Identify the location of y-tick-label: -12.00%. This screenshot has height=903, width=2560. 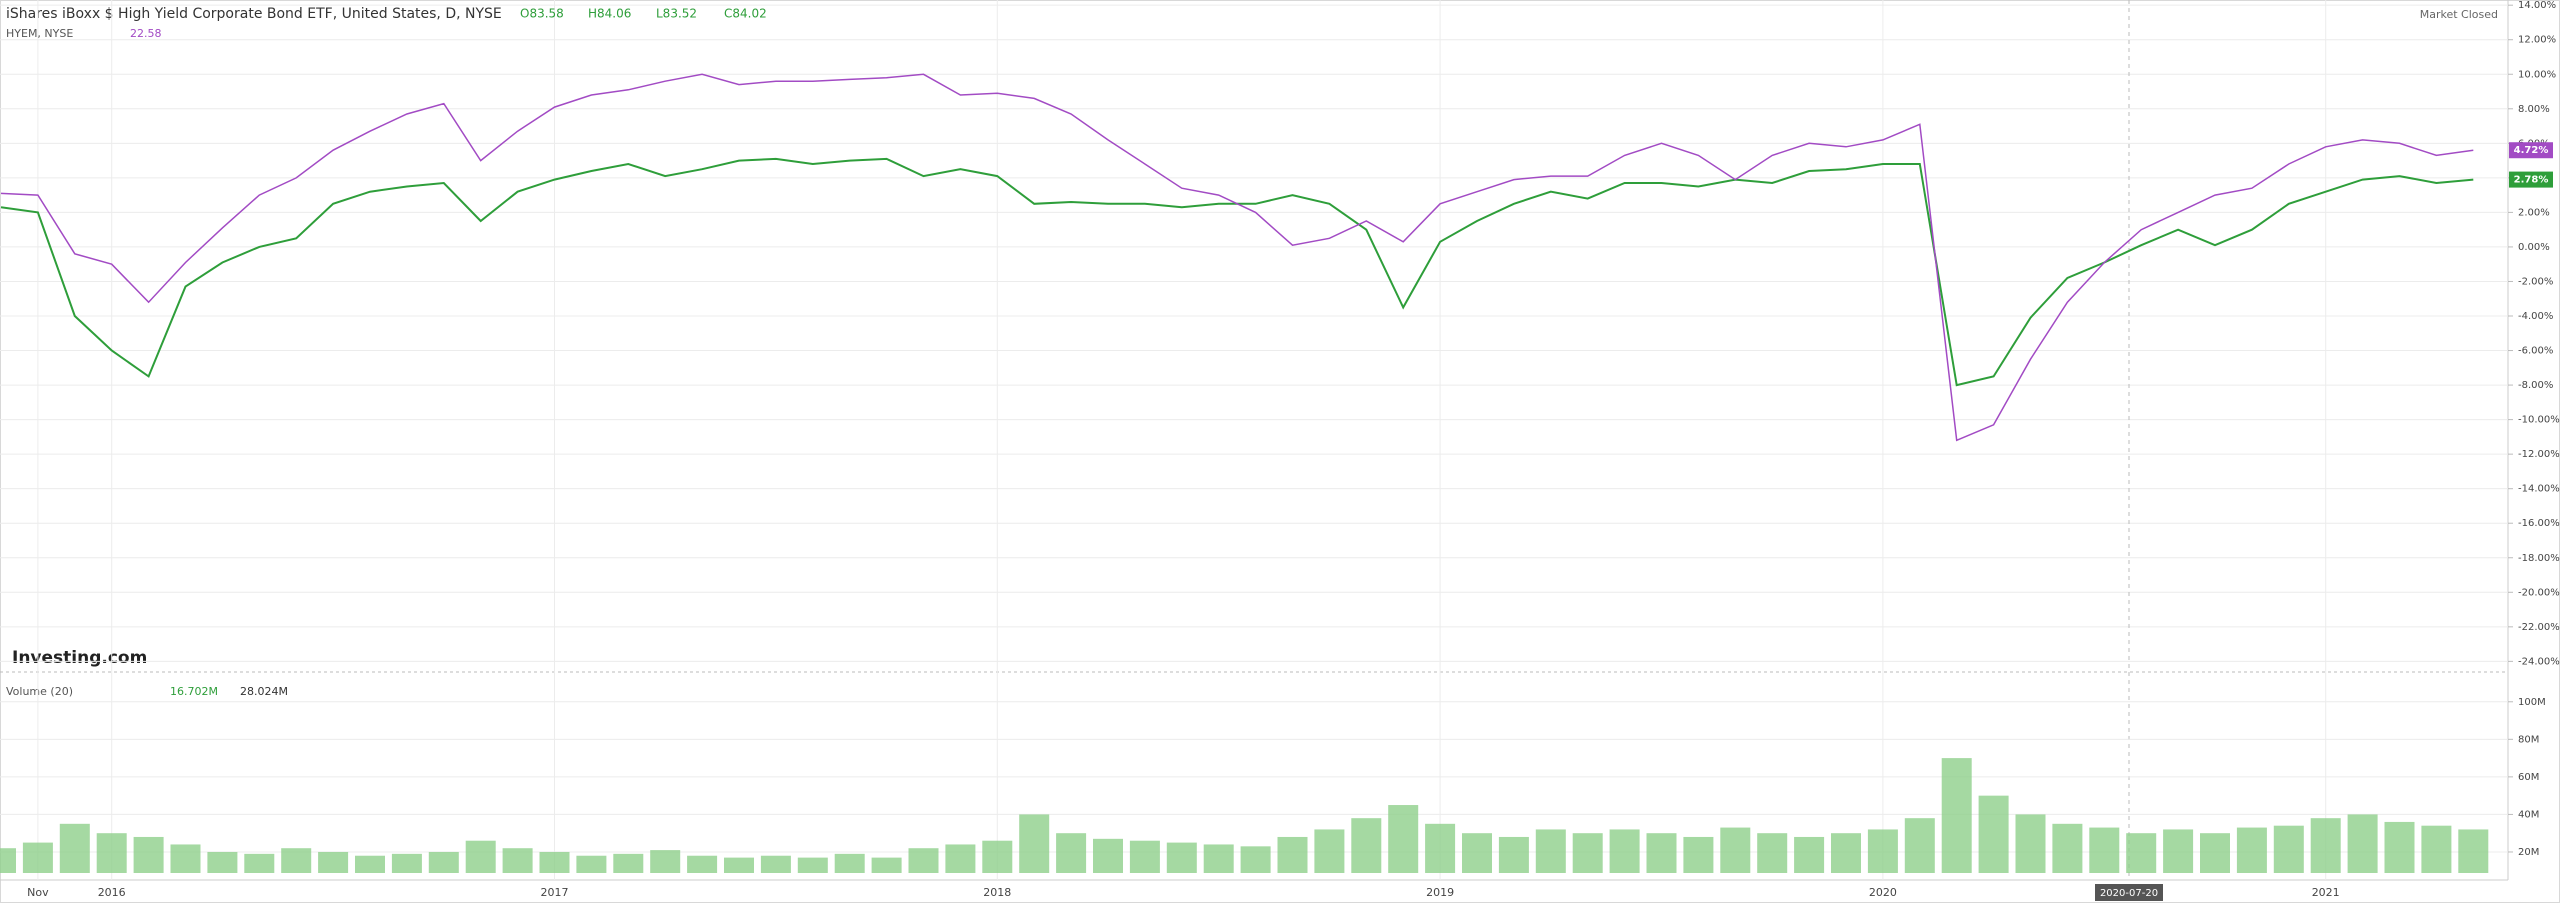
(2539, 454).